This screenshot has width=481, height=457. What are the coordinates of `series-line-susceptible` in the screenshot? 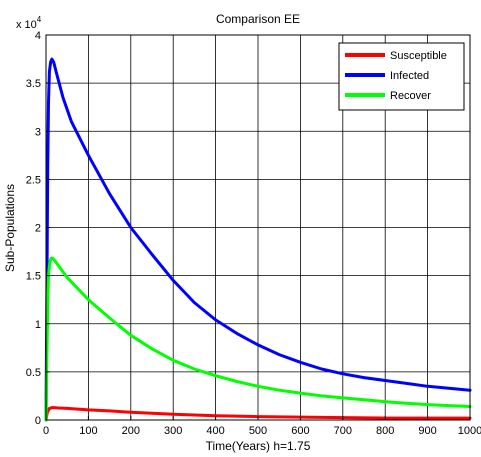 It's located at (258, 414).